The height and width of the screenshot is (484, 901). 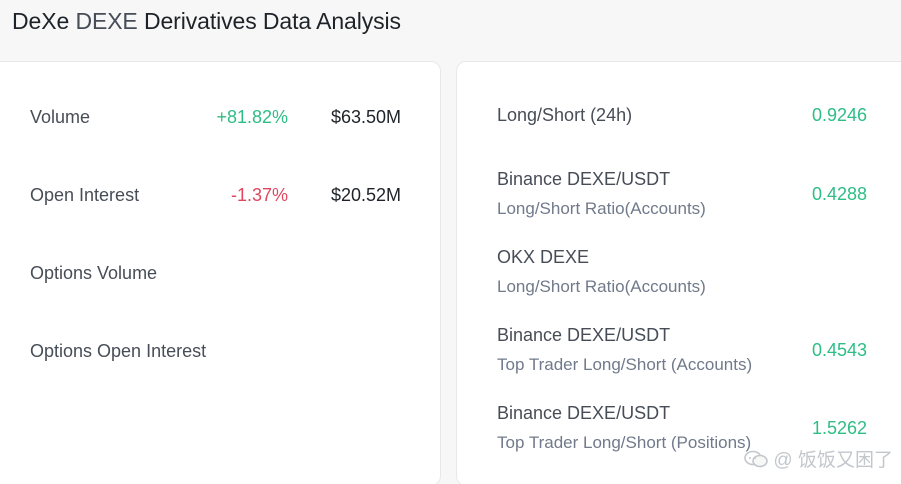 I want to click on binance-top-trader-positions-value: 1.5262, so click(x=839, y=428).